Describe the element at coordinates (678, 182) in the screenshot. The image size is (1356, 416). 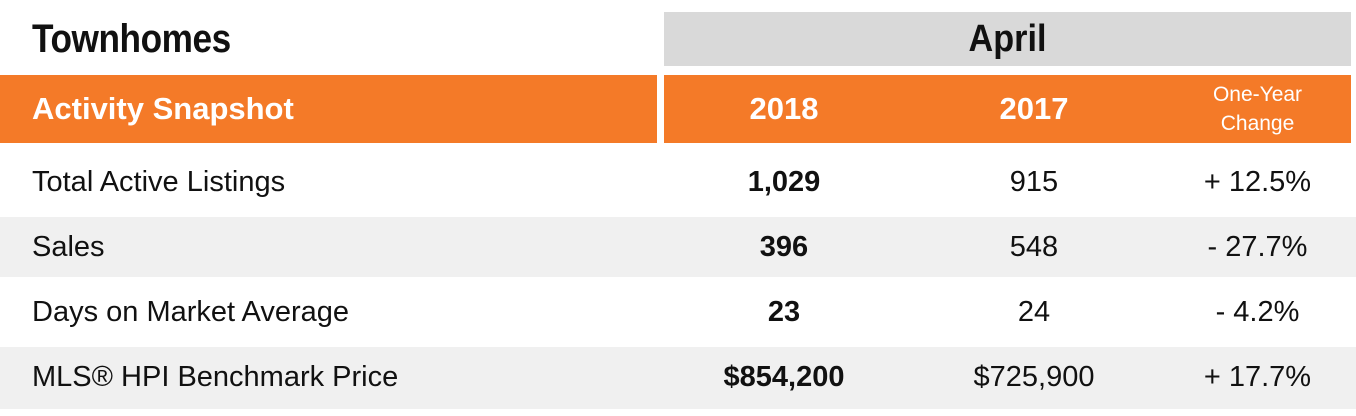
I see `table-row: Total Active Listings 1,029 915 + 12.5%` at that location.